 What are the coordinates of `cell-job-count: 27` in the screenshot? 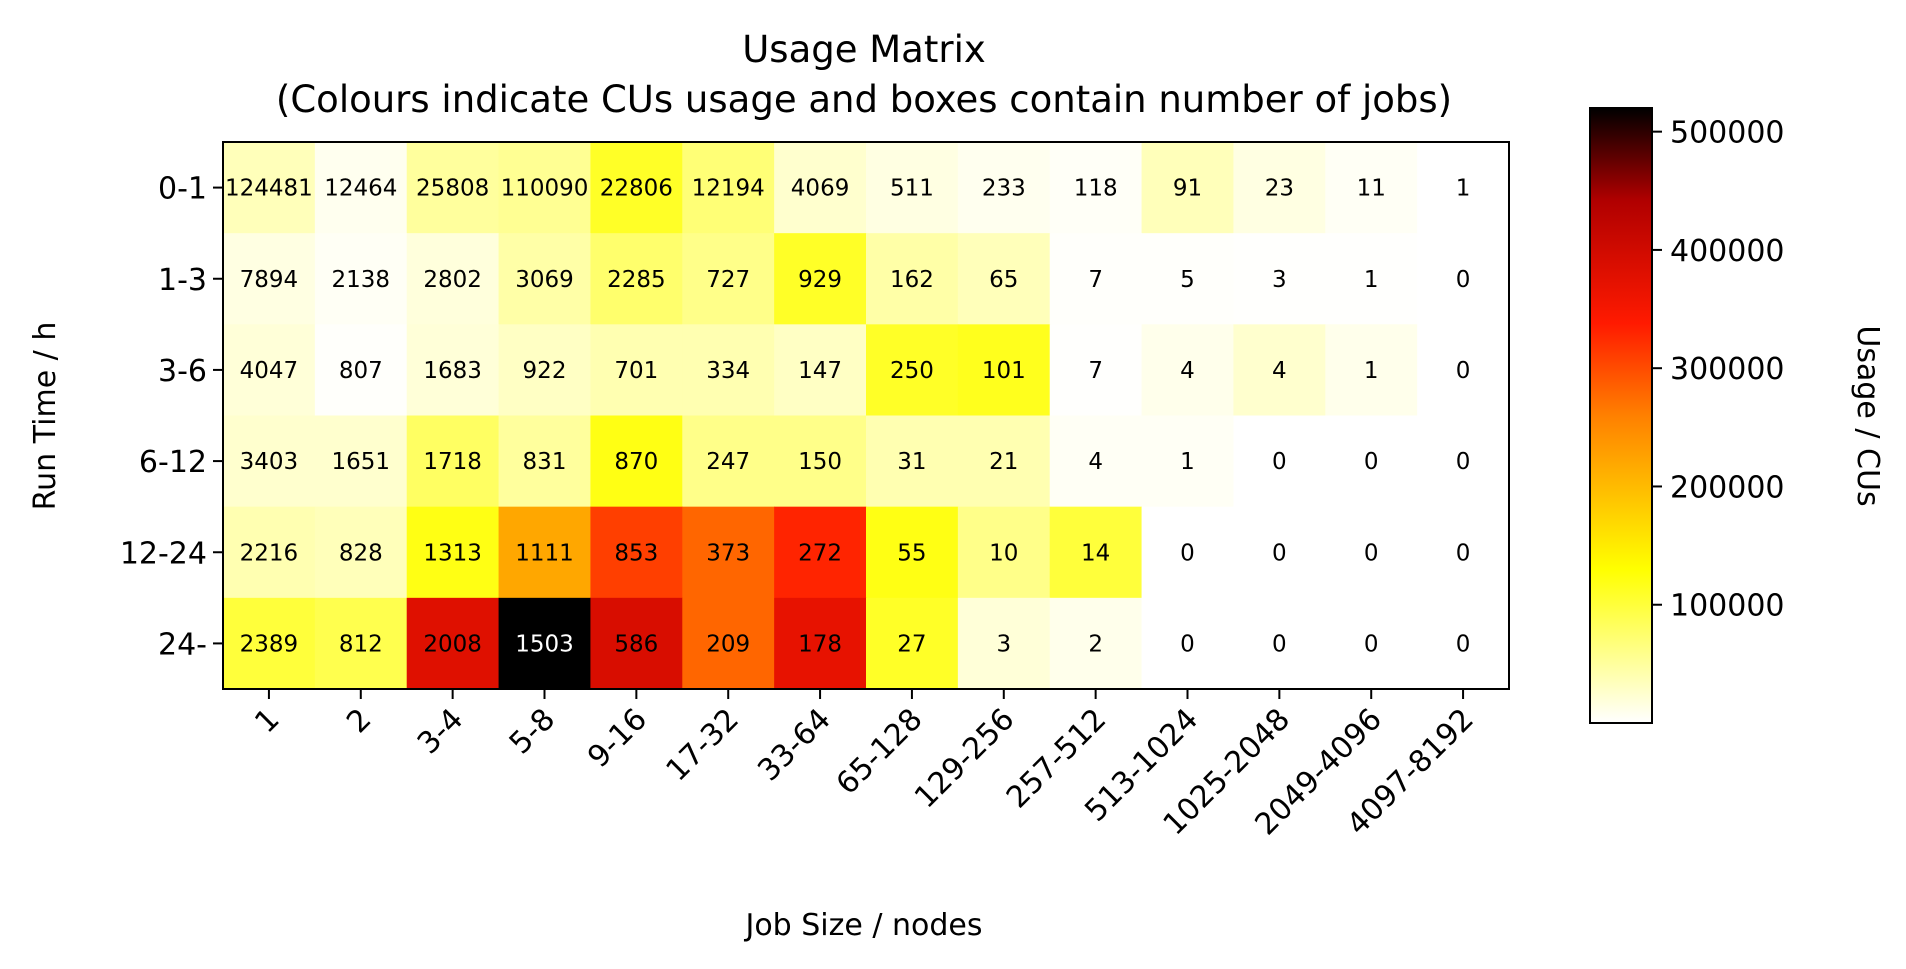 It's located at (911, 644).